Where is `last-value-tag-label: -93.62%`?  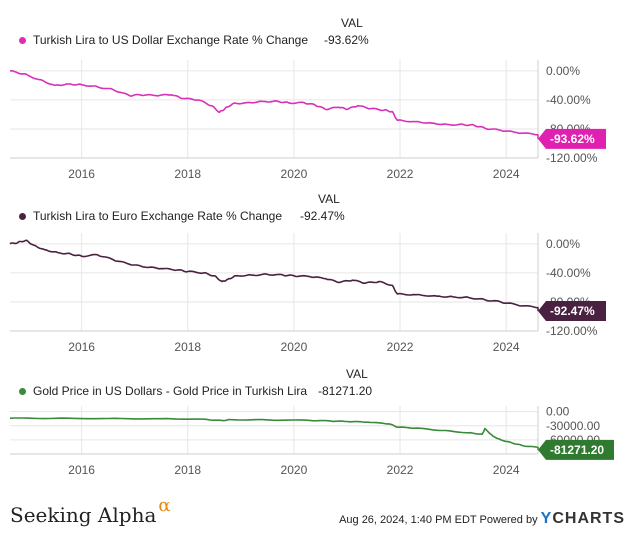 last-value-tag-label: -93.62% is located at coordinates (572, 139).